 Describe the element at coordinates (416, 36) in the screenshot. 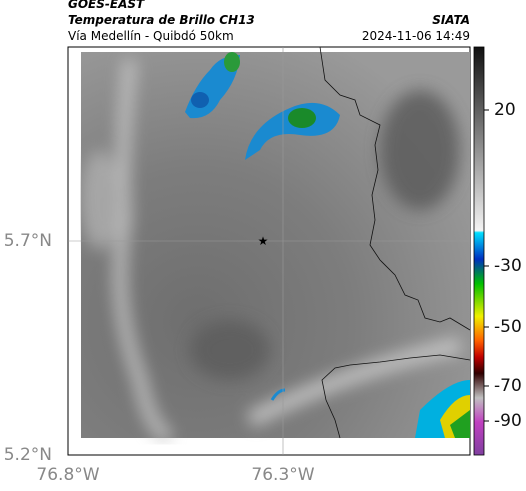

I see `datetime: 2024-11-06 14:49` at that location.